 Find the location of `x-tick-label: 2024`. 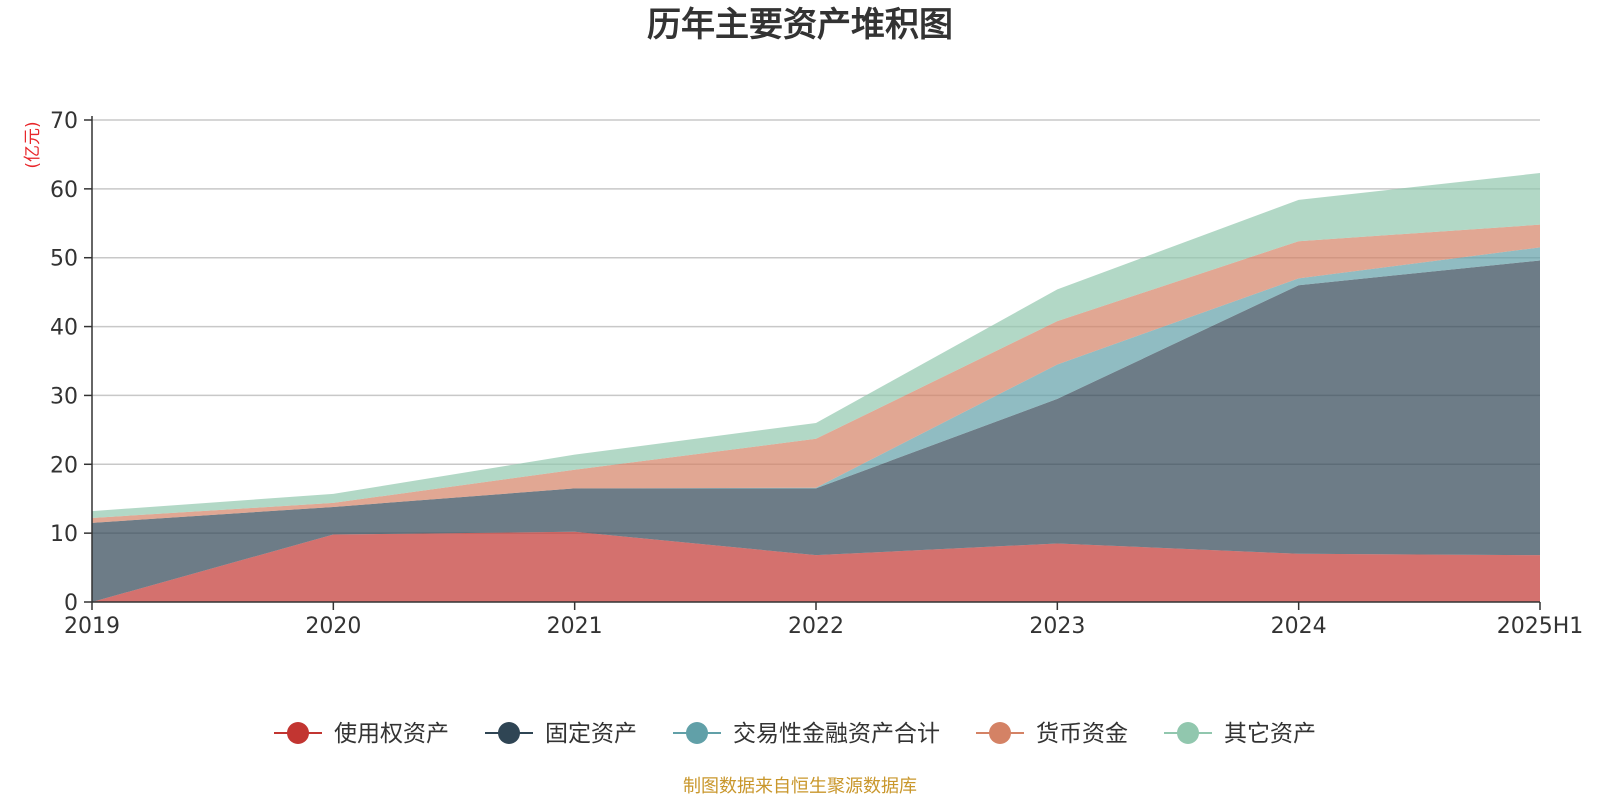

x-tick-label: 2024 is located at coordinates (1299, 626).